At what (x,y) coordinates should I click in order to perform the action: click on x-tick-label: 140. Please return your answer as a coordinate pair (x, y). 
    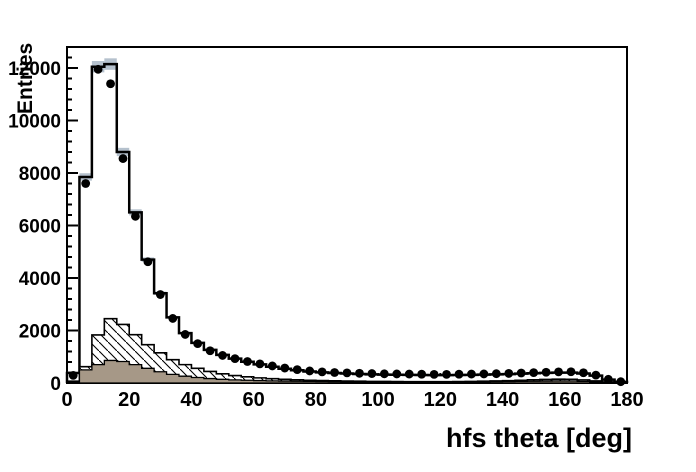
    Looking at the image, I should click on (502, 400).